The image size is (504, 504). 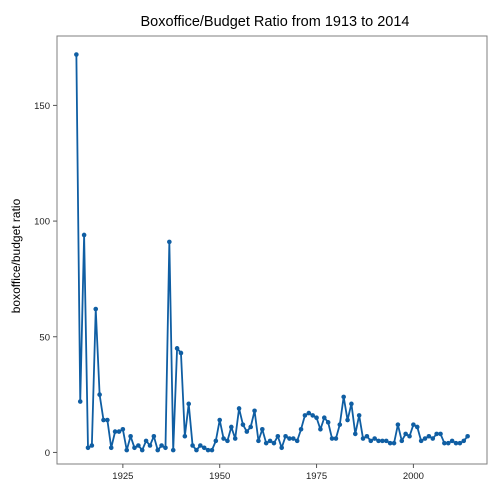 I want to click on y-axis-title: boxoffice/budget ratio, so click(x=16, y=255).